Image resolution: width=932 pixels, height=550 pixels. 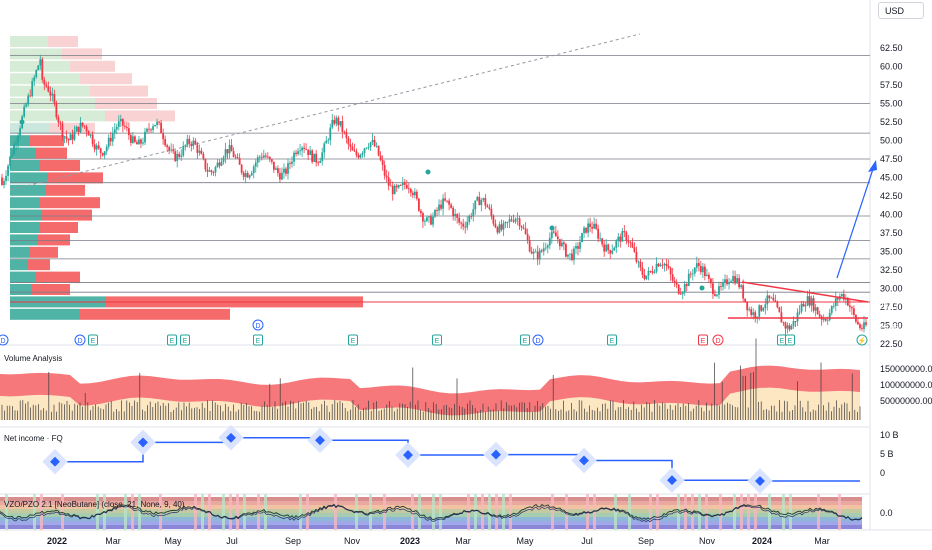 I want to click on event-markers: D D EDE E E E E E D E E D E E ⚡, so click(x=434, y=332).